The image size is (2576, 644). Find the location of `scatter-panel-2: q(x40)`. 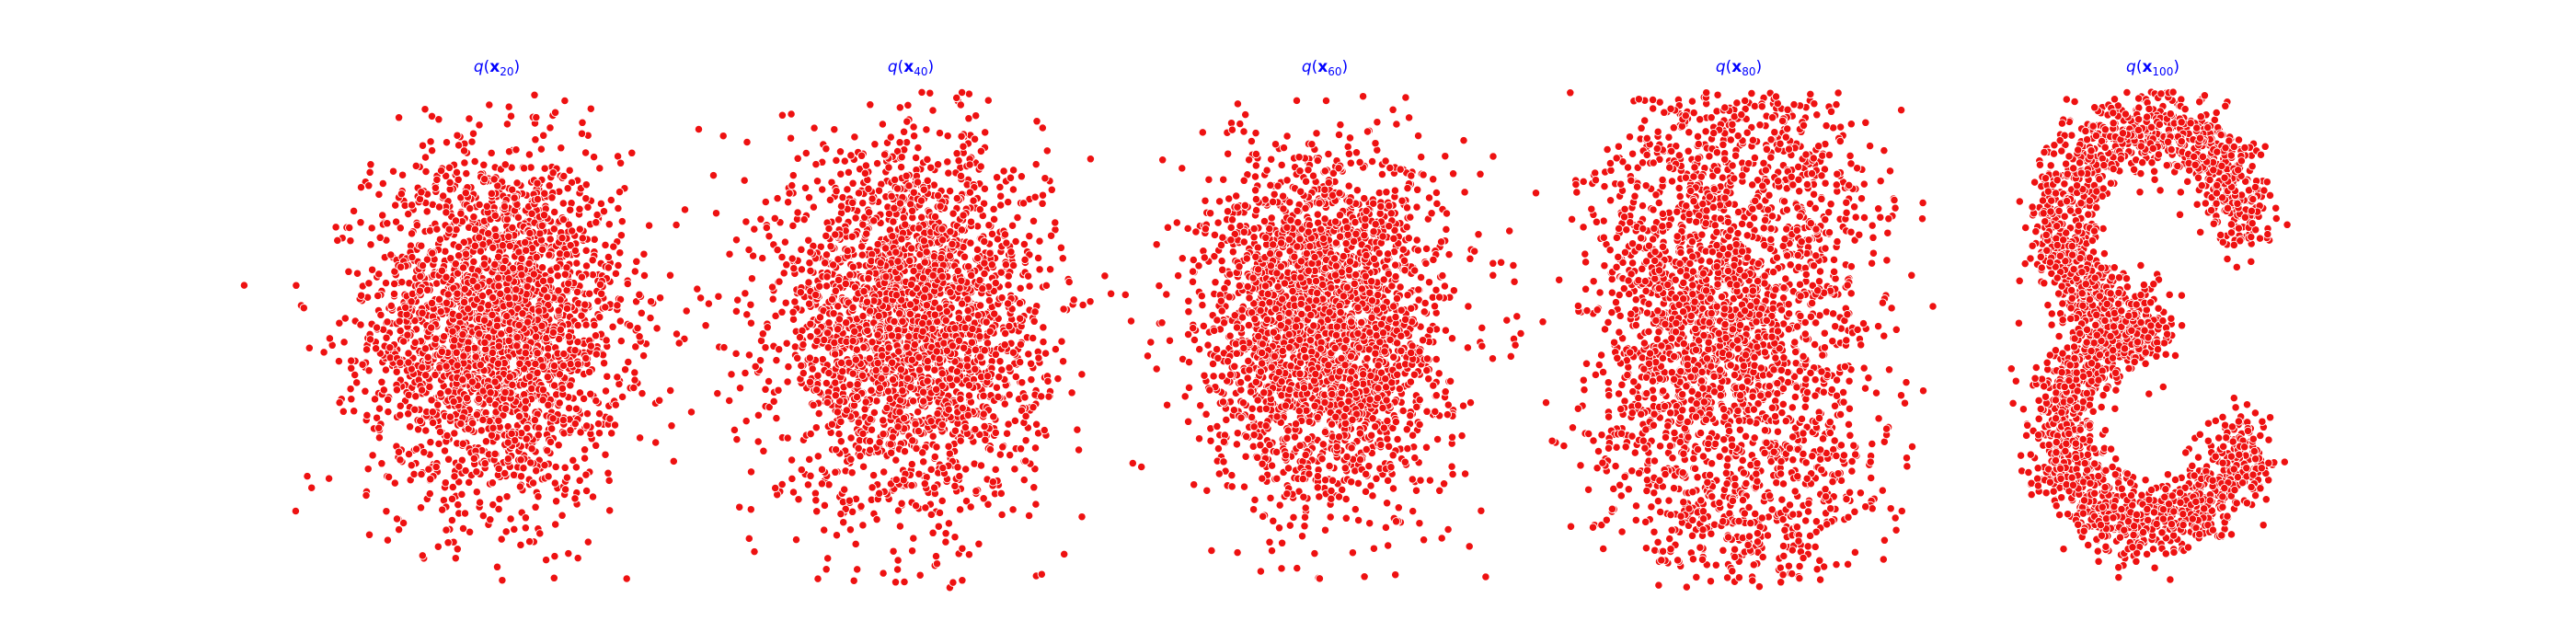

scatter-panel-2: q(x40) is located at coordinates (899, 325).